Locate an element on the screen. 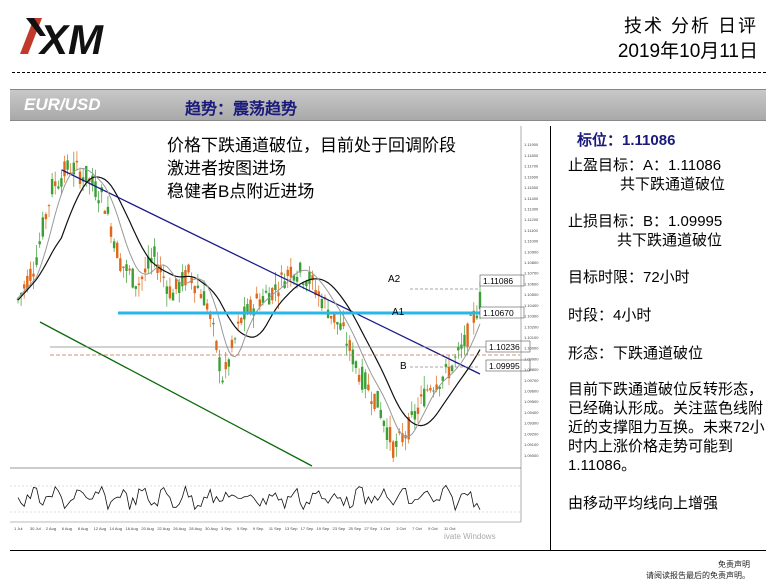 The height and width of the screenshot is (588, 780). y-tick-label: 1.09900 is located at coordinates (531, 358).